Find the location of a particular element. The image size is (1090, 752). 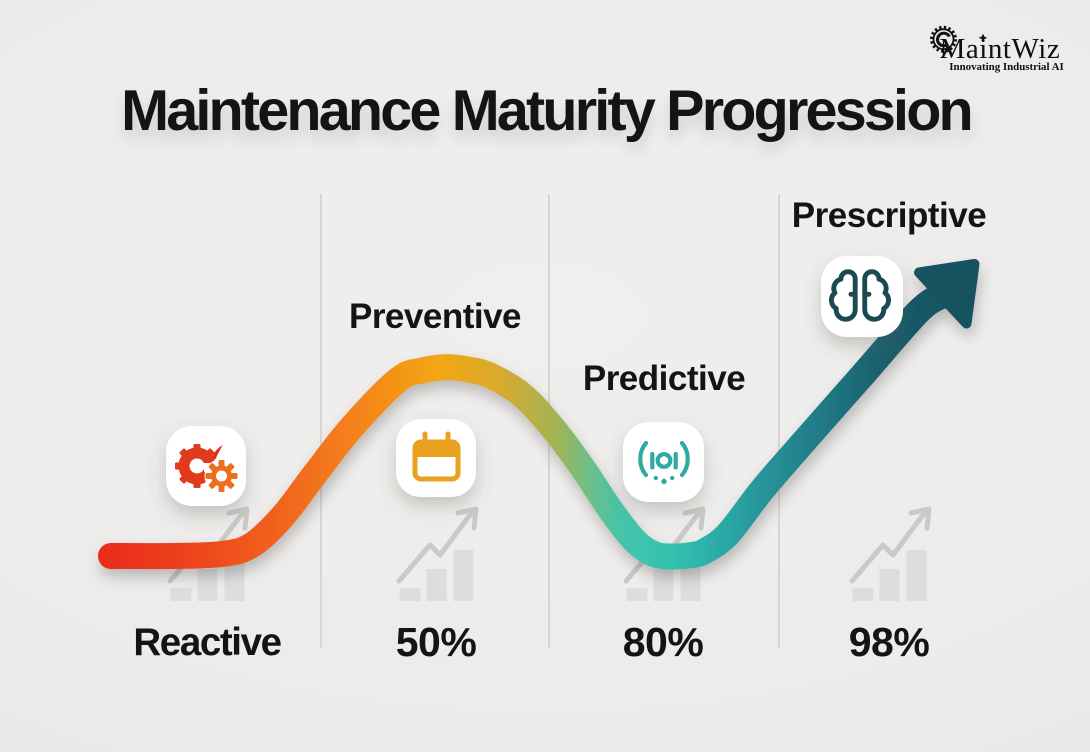

svg-text: MaintWiz is located at coordinates (1000, 49).